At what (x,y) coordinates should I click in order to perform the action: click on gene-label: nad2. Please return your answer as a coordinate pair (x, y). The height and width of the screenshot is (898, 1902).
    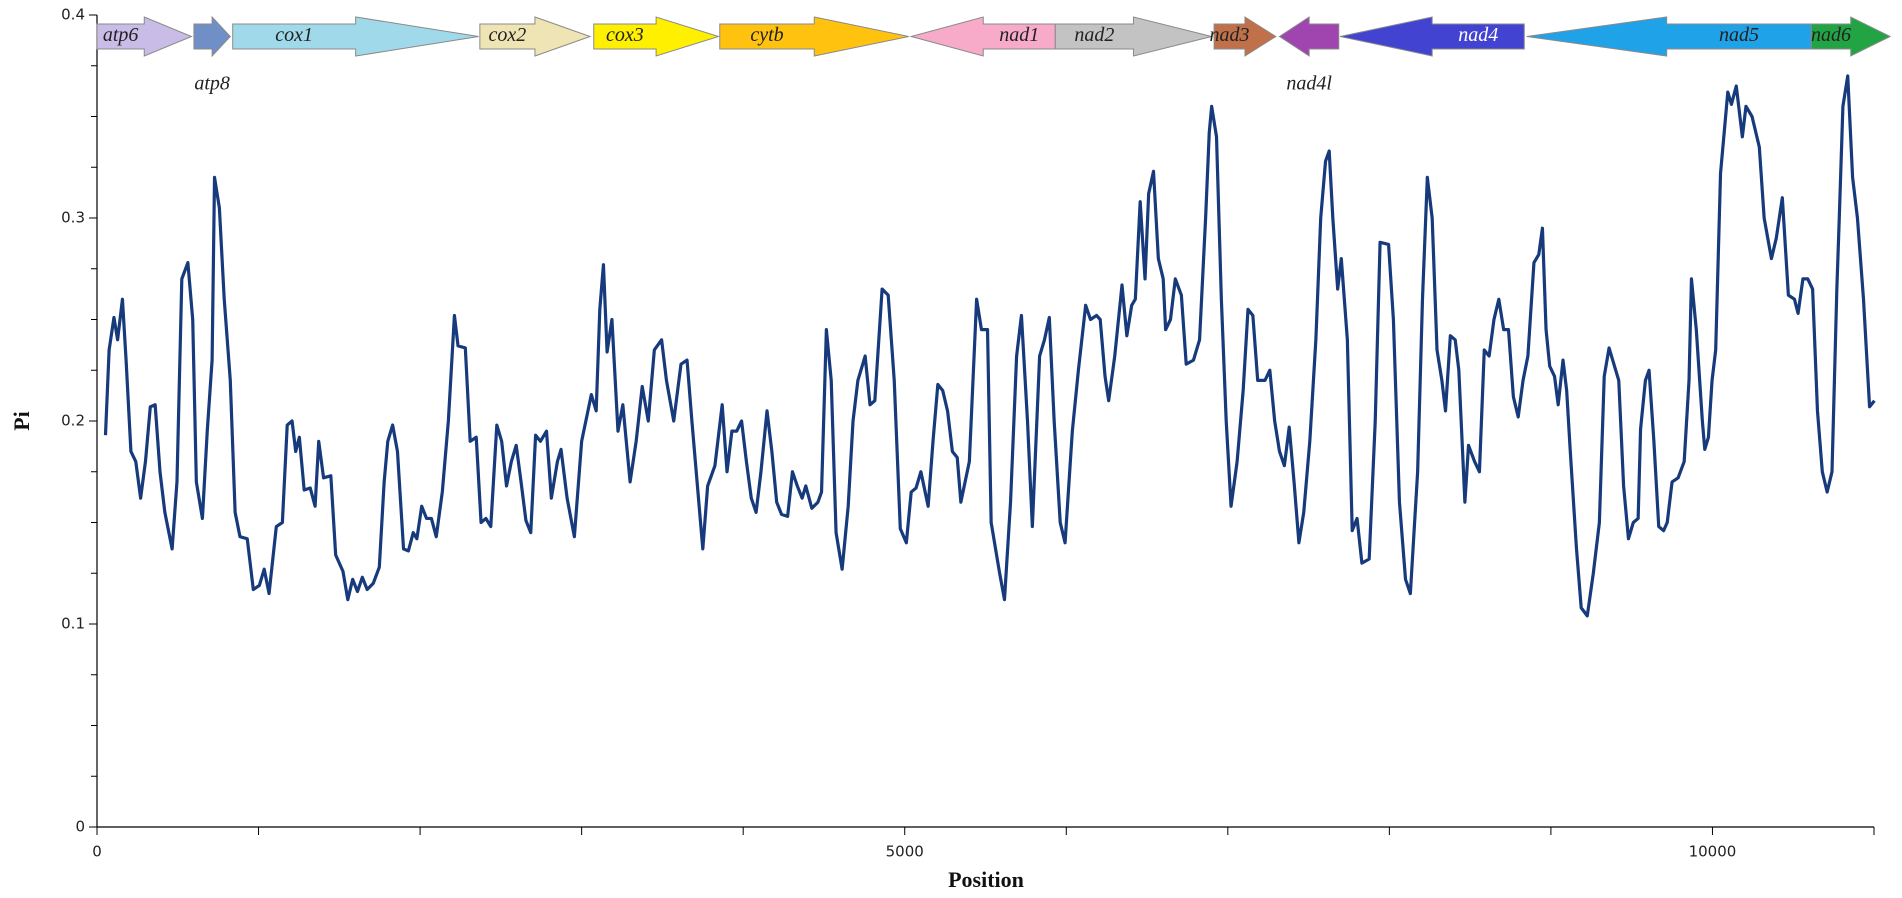
    Looking at the image, I should click on (1094, 35).